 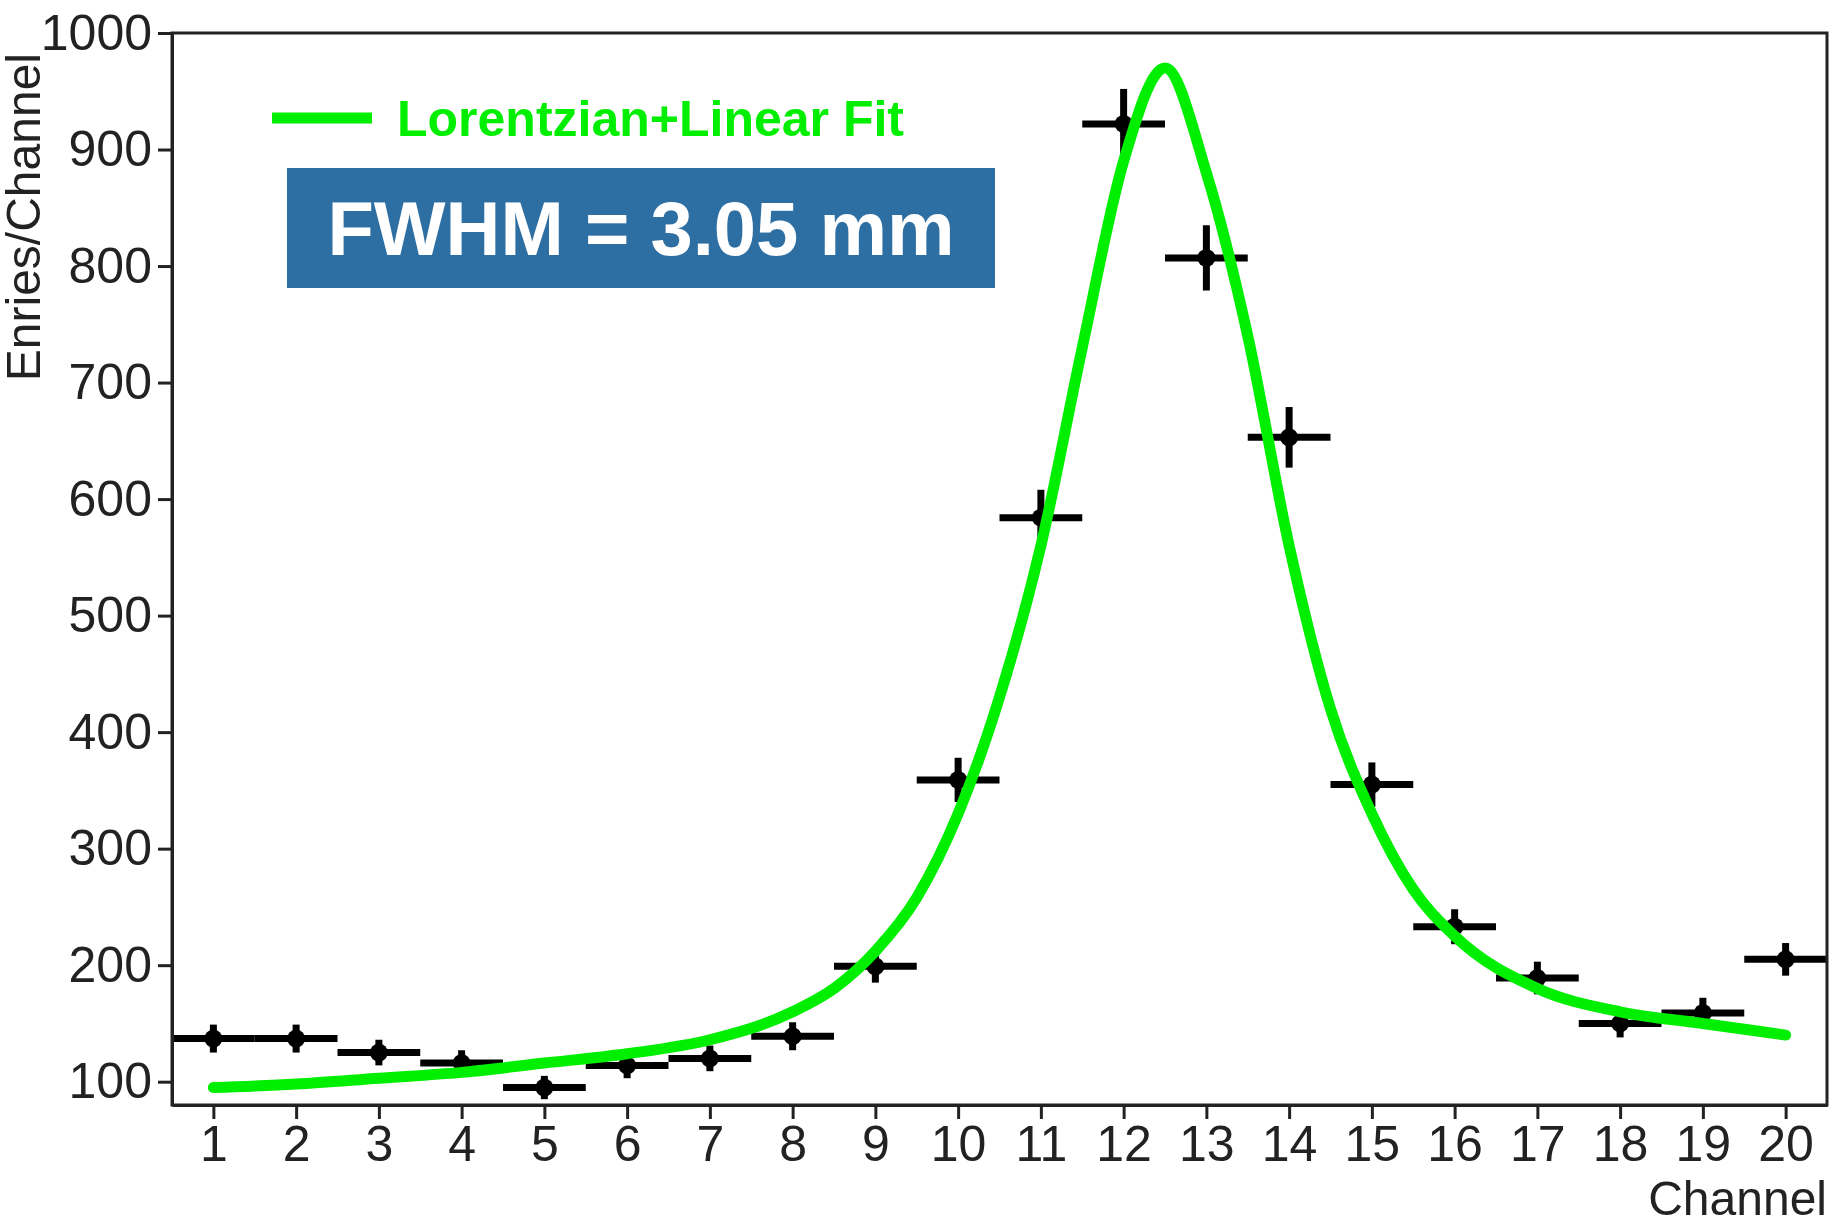 I want to click on legend-label: Lorentzian+Linear Fit, so click(x=651, y=118).